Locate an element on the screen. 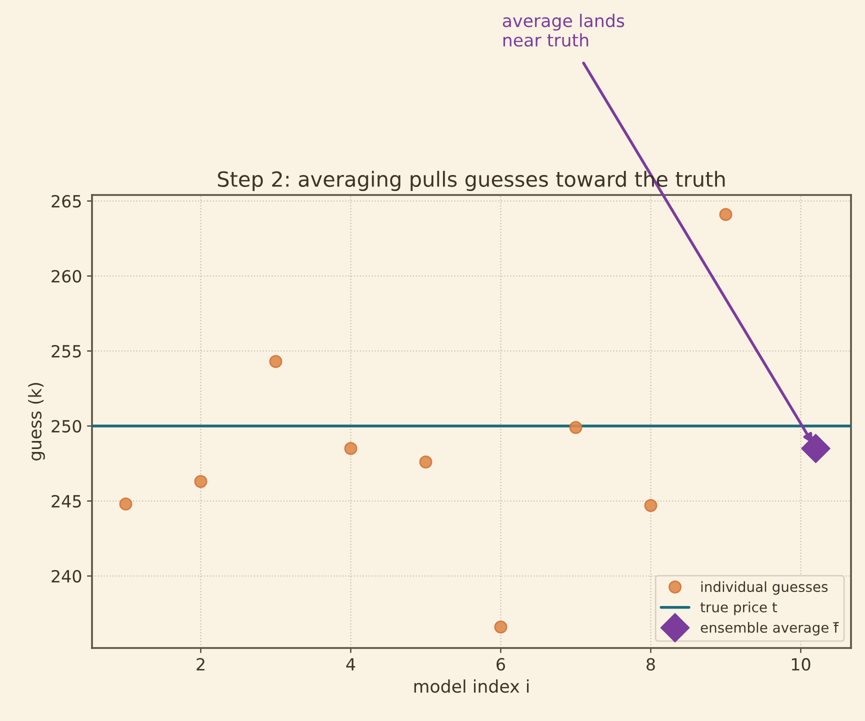 The width and height of the screenshot is (865, 721). y-tick-label: 240 is located at coordinates (67, 576).